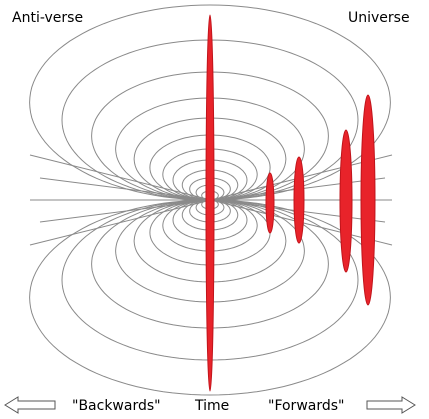  What do you see at coordinates (30, 405) in the screenshot?
I see `left-arrow` at bounding box center [30, 405].